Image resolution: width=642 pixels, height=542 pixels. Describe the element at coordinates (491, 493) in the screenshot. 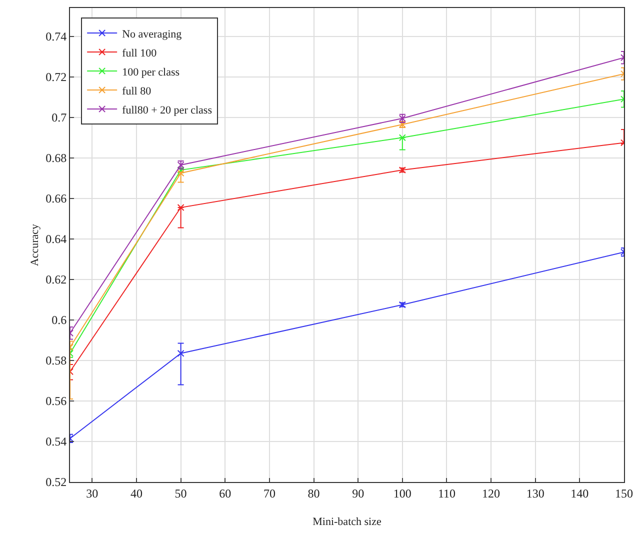

I see `x-tick-label: 120` at that location.